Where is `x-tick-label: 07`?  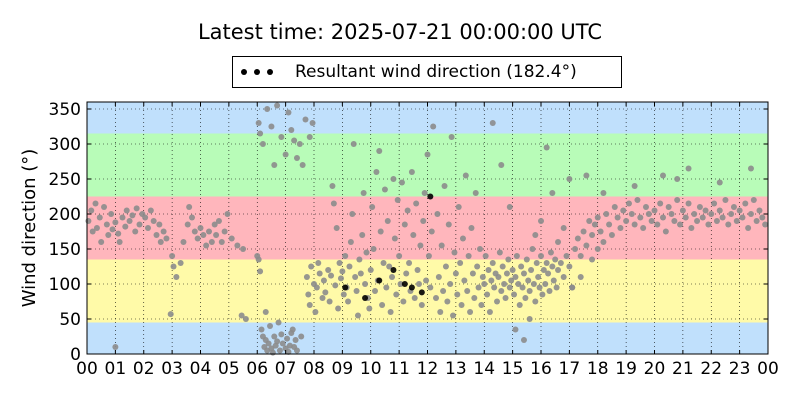 x-tick-label: 07 is located at coordinates (286, 369).